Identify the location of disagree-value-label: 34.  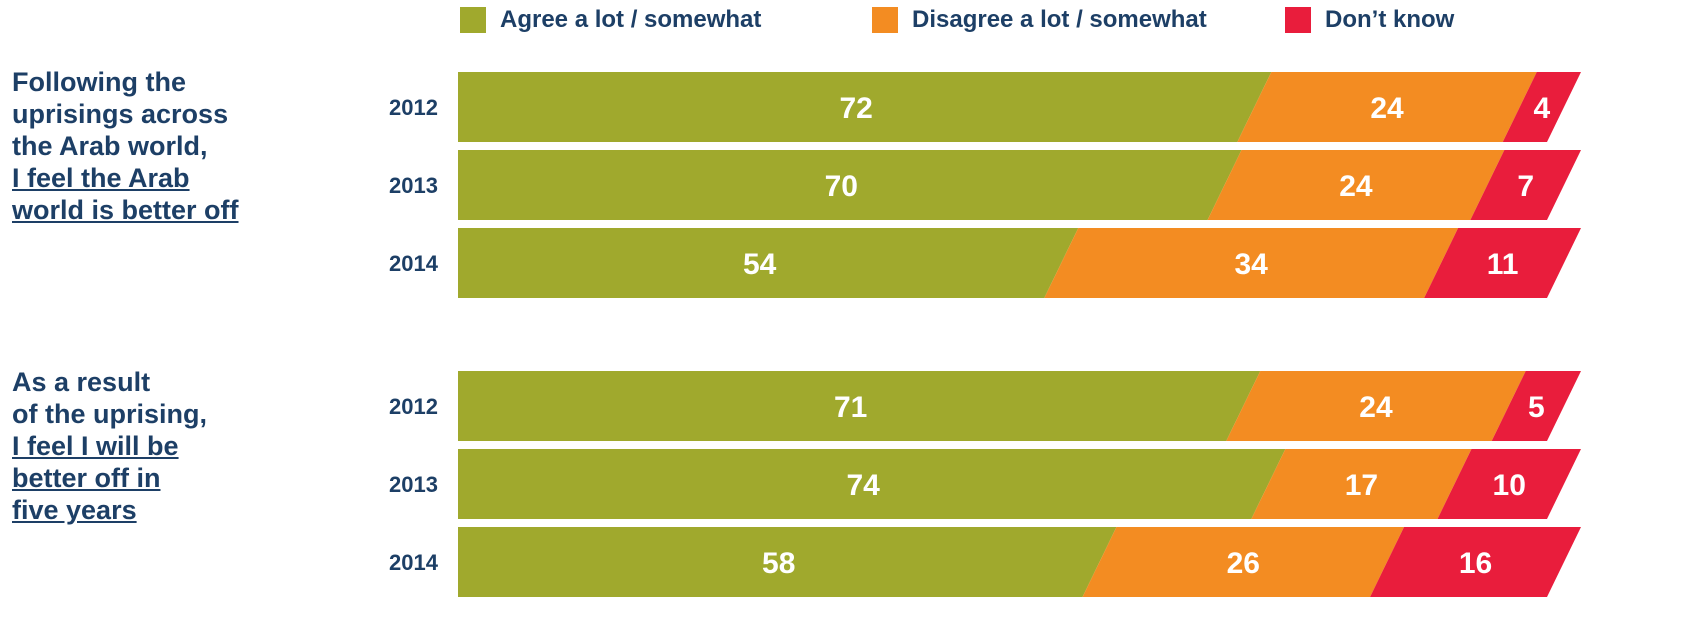
(1252, 264).